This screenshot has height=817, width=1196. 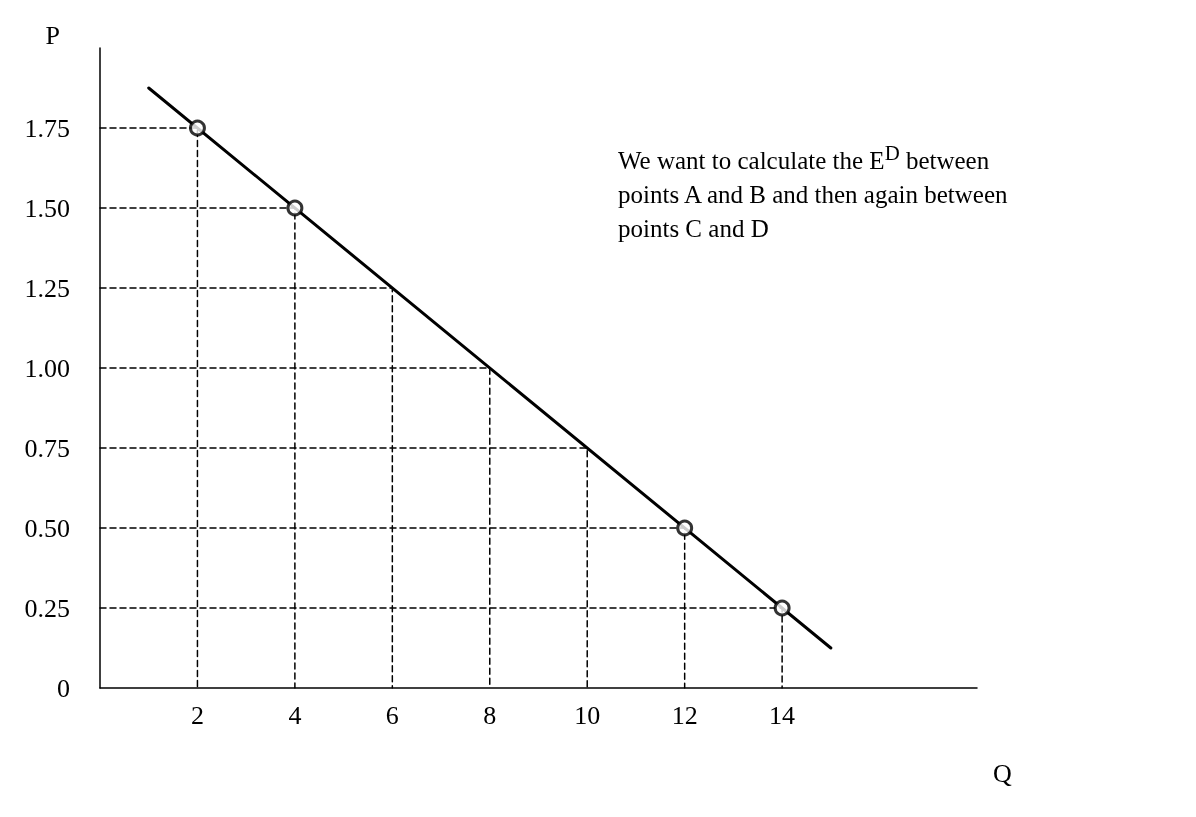 What do you see at coordinates (1002, 773) in the screenshot?
I see `x-axis-title: Q` at bounding box center [1002, 773].